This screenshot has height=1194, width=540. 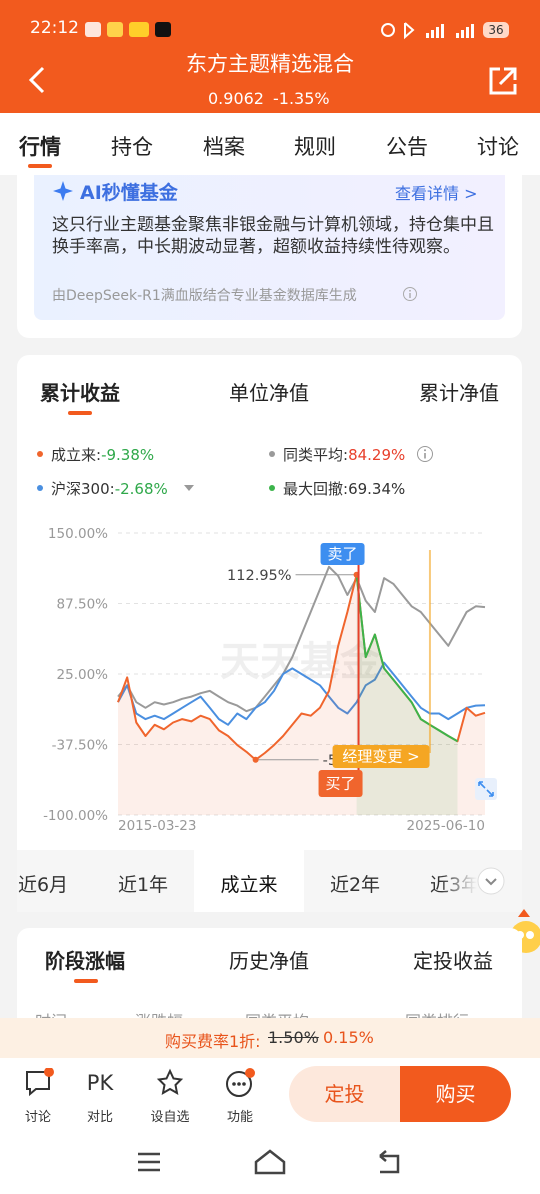 I want to click on legend-value: 69.34%, so click(x=377, y=489).